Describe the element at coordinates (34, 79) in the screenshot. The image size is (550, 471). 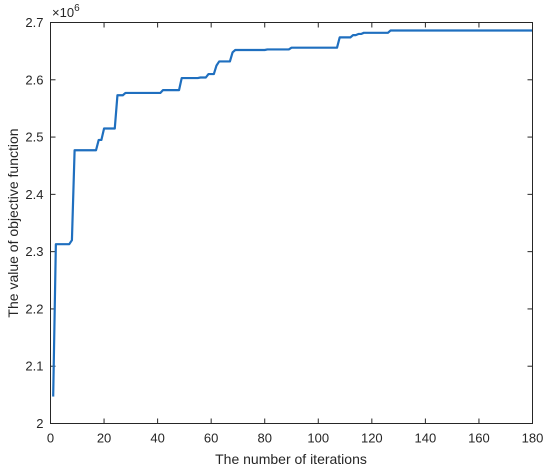
I see `y-tick-label: 2.6` at that location.